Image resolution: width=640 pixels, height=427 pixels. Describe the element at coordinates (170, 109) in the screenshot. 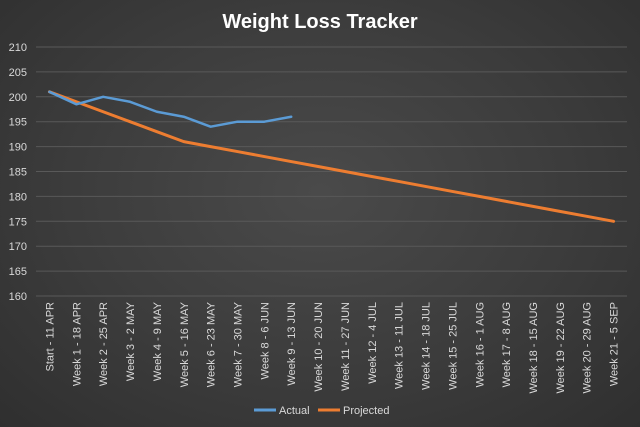

I see `series-line-actual` at that location.